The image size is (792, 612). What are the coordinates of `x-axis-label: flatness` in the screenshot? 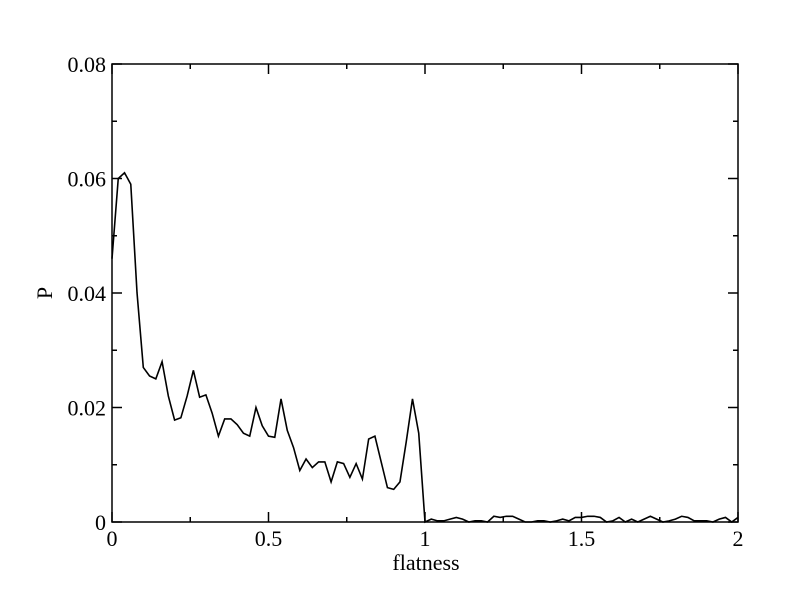 It's located at (425, 562).